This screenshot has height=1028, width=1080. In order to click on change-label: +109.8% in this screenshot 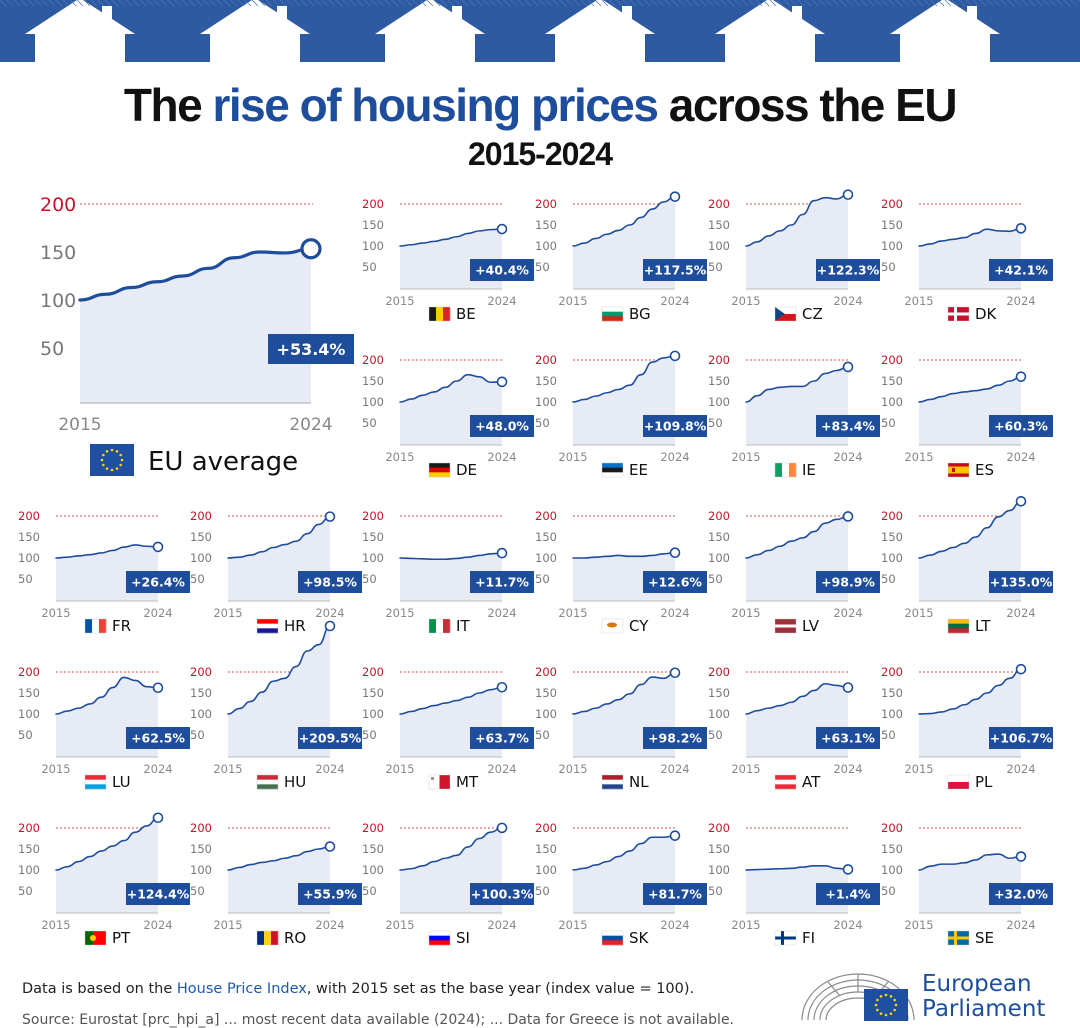, I will do `click(675, 426)`.